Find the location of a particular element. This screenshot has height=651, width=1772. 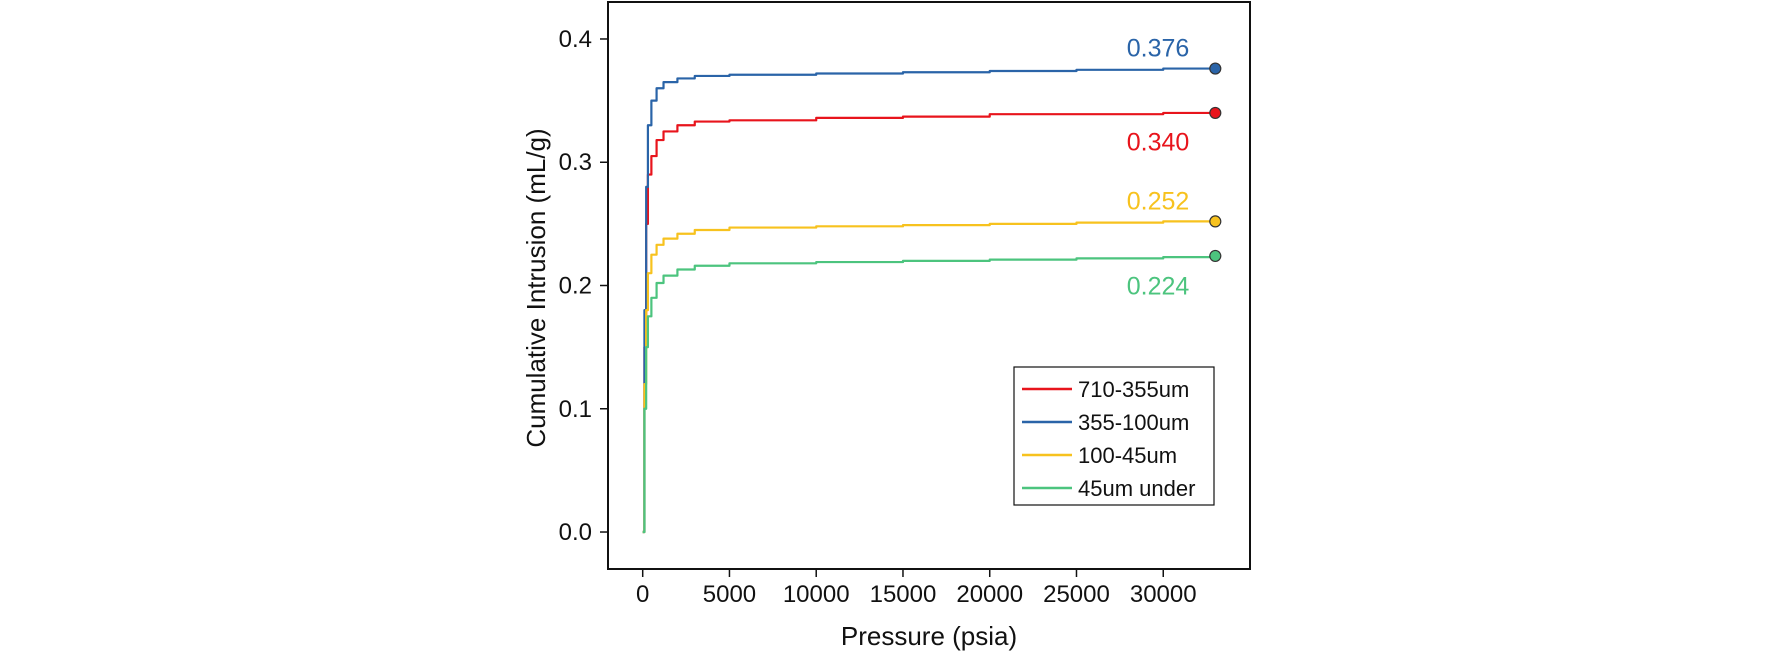

x-axis-title: Pressure (psia) is located at coordinates (929, 636).